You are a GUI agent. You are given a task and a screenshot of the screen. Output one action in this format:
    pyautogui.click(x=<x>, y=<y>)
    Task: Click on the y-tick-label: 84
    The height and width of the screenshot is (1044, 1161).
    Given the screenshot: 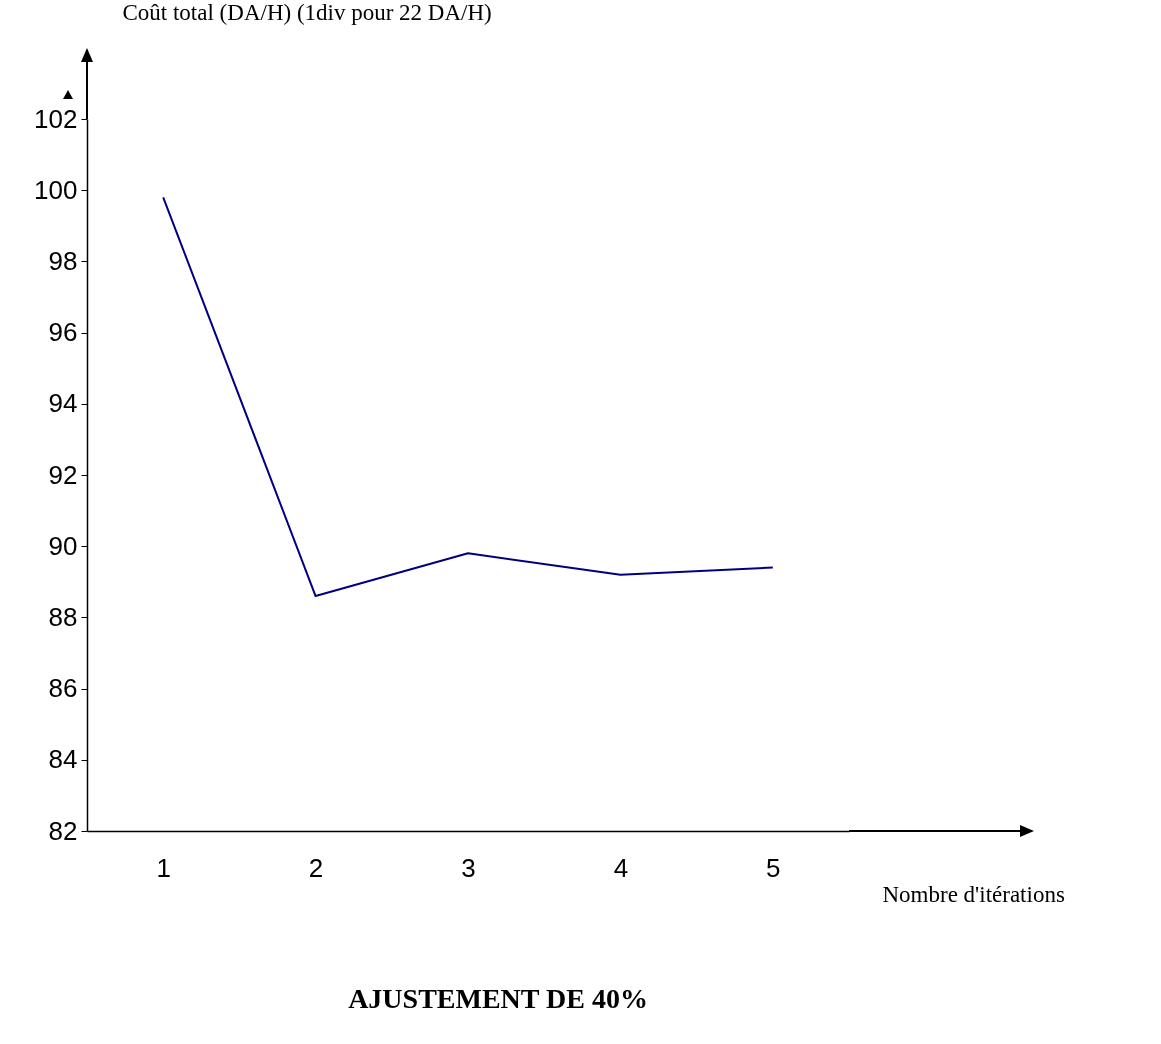 What is the action you would take?
    pyautogui.click(x=63, y=759)
    